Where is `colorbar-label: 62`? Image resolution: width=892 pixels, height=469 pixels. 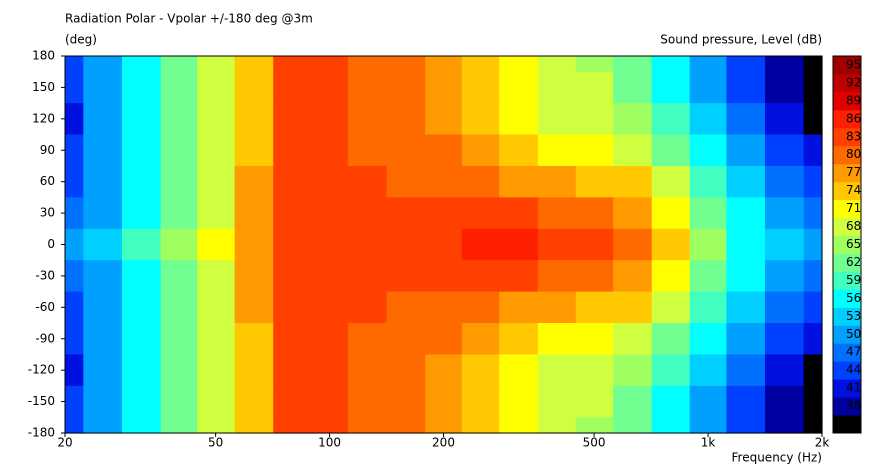 colorbar-label: 62 is located at coordinates (853, 262).